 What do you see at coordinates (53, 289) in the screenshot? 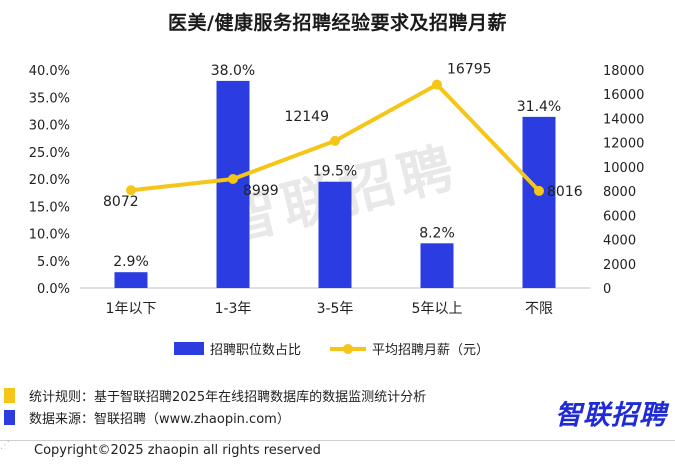
I see `y-left-tick-label: 0.0%` at bounding box center [53, 289].